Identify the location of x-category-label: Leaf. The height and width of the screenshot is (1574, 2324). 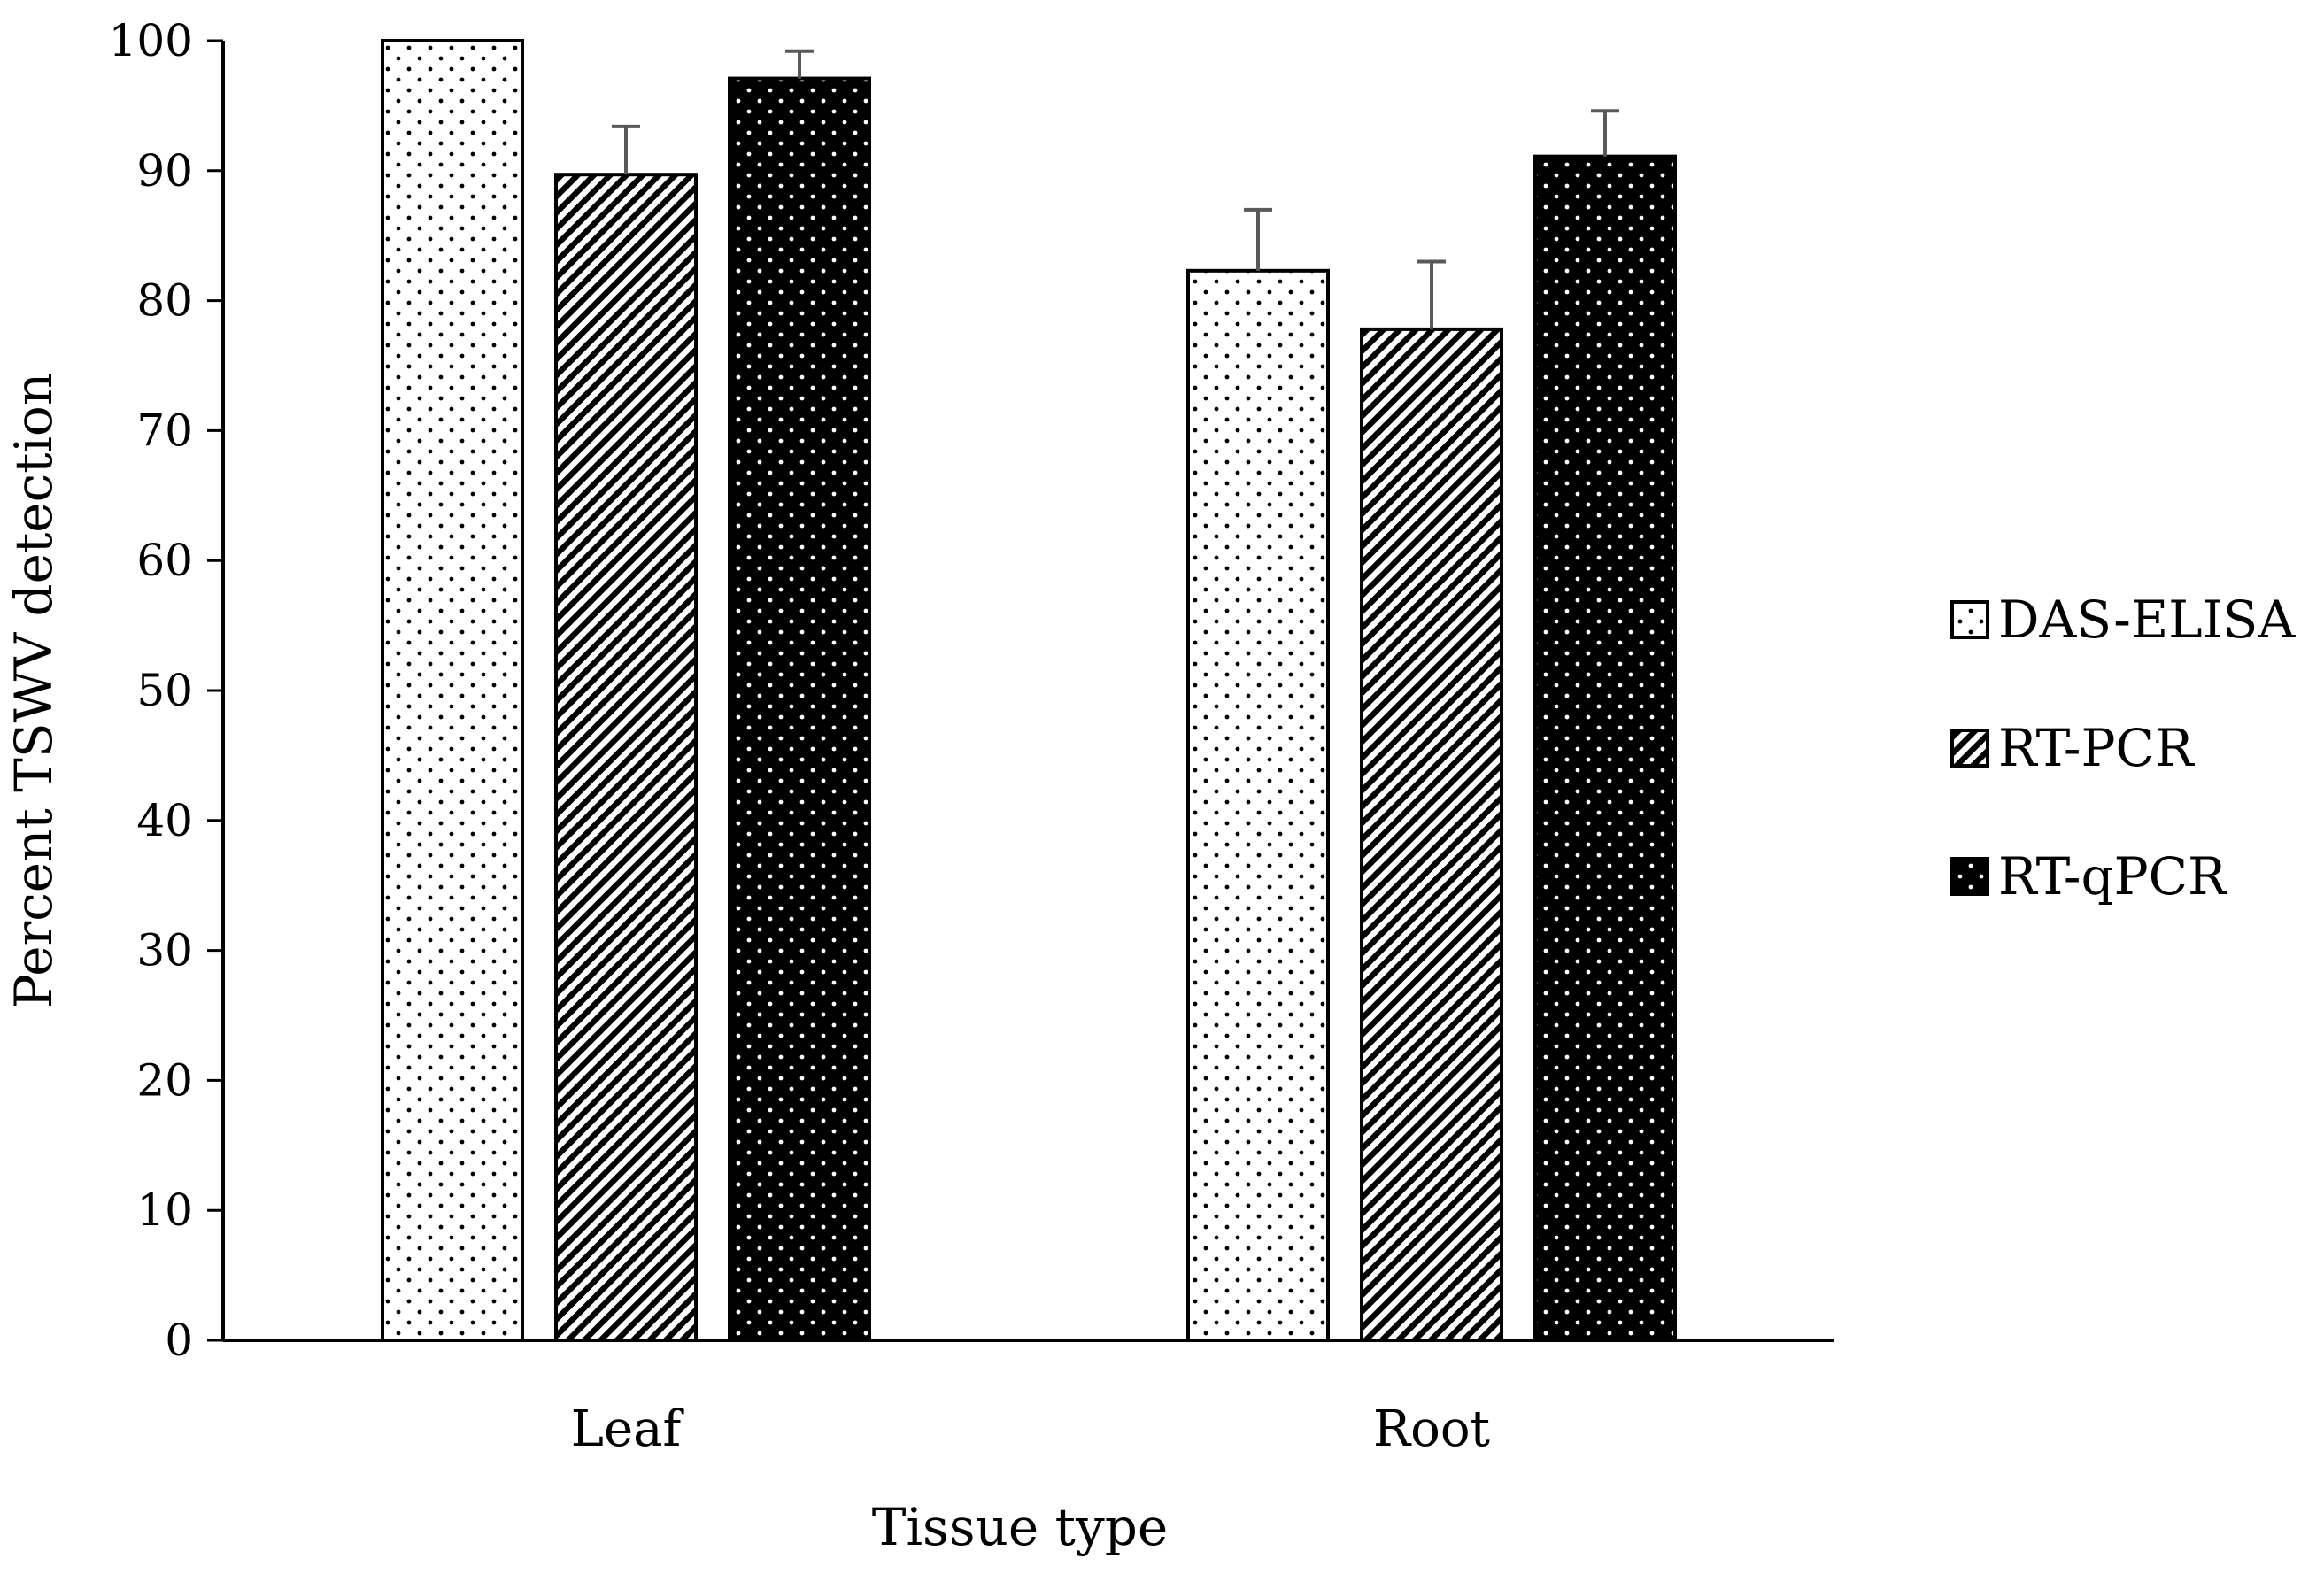
(628, 1429).